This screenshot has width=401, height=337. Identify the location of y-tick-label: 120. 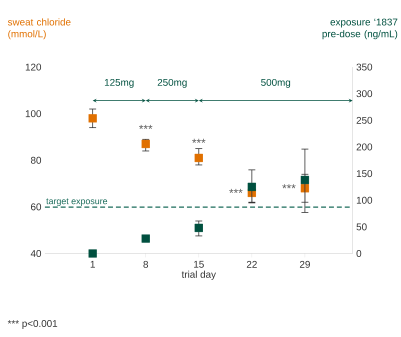
(34, 66).